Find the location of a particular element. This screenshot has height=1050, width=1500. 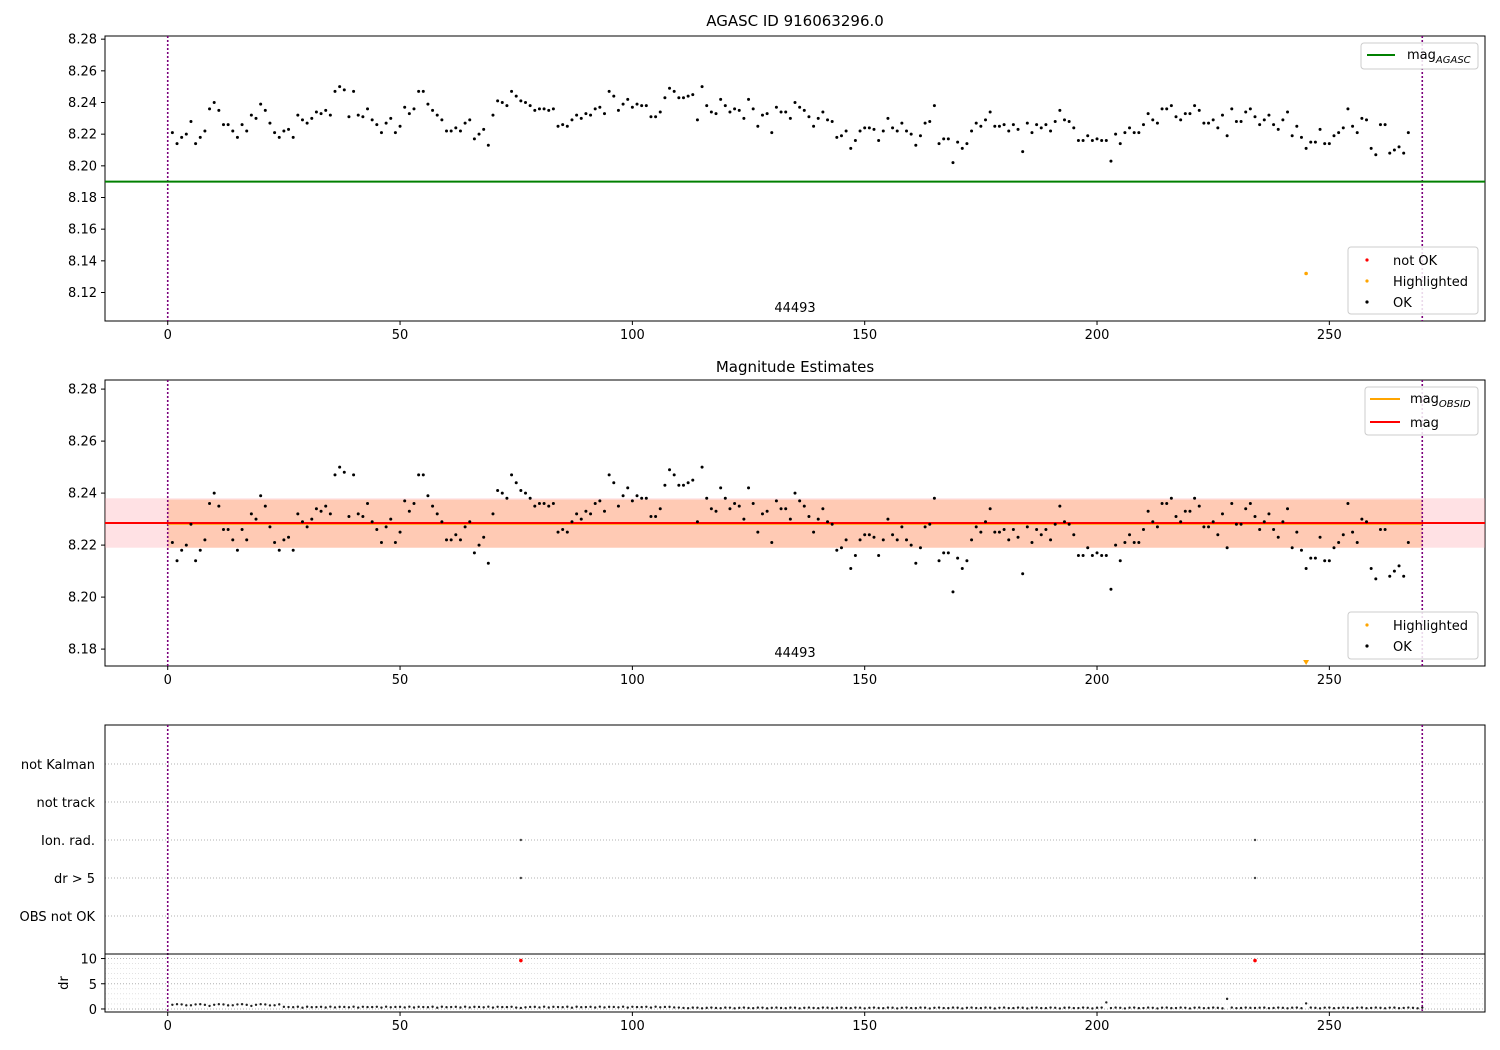

legend-label: OK is located at coordinates (1402, 647).